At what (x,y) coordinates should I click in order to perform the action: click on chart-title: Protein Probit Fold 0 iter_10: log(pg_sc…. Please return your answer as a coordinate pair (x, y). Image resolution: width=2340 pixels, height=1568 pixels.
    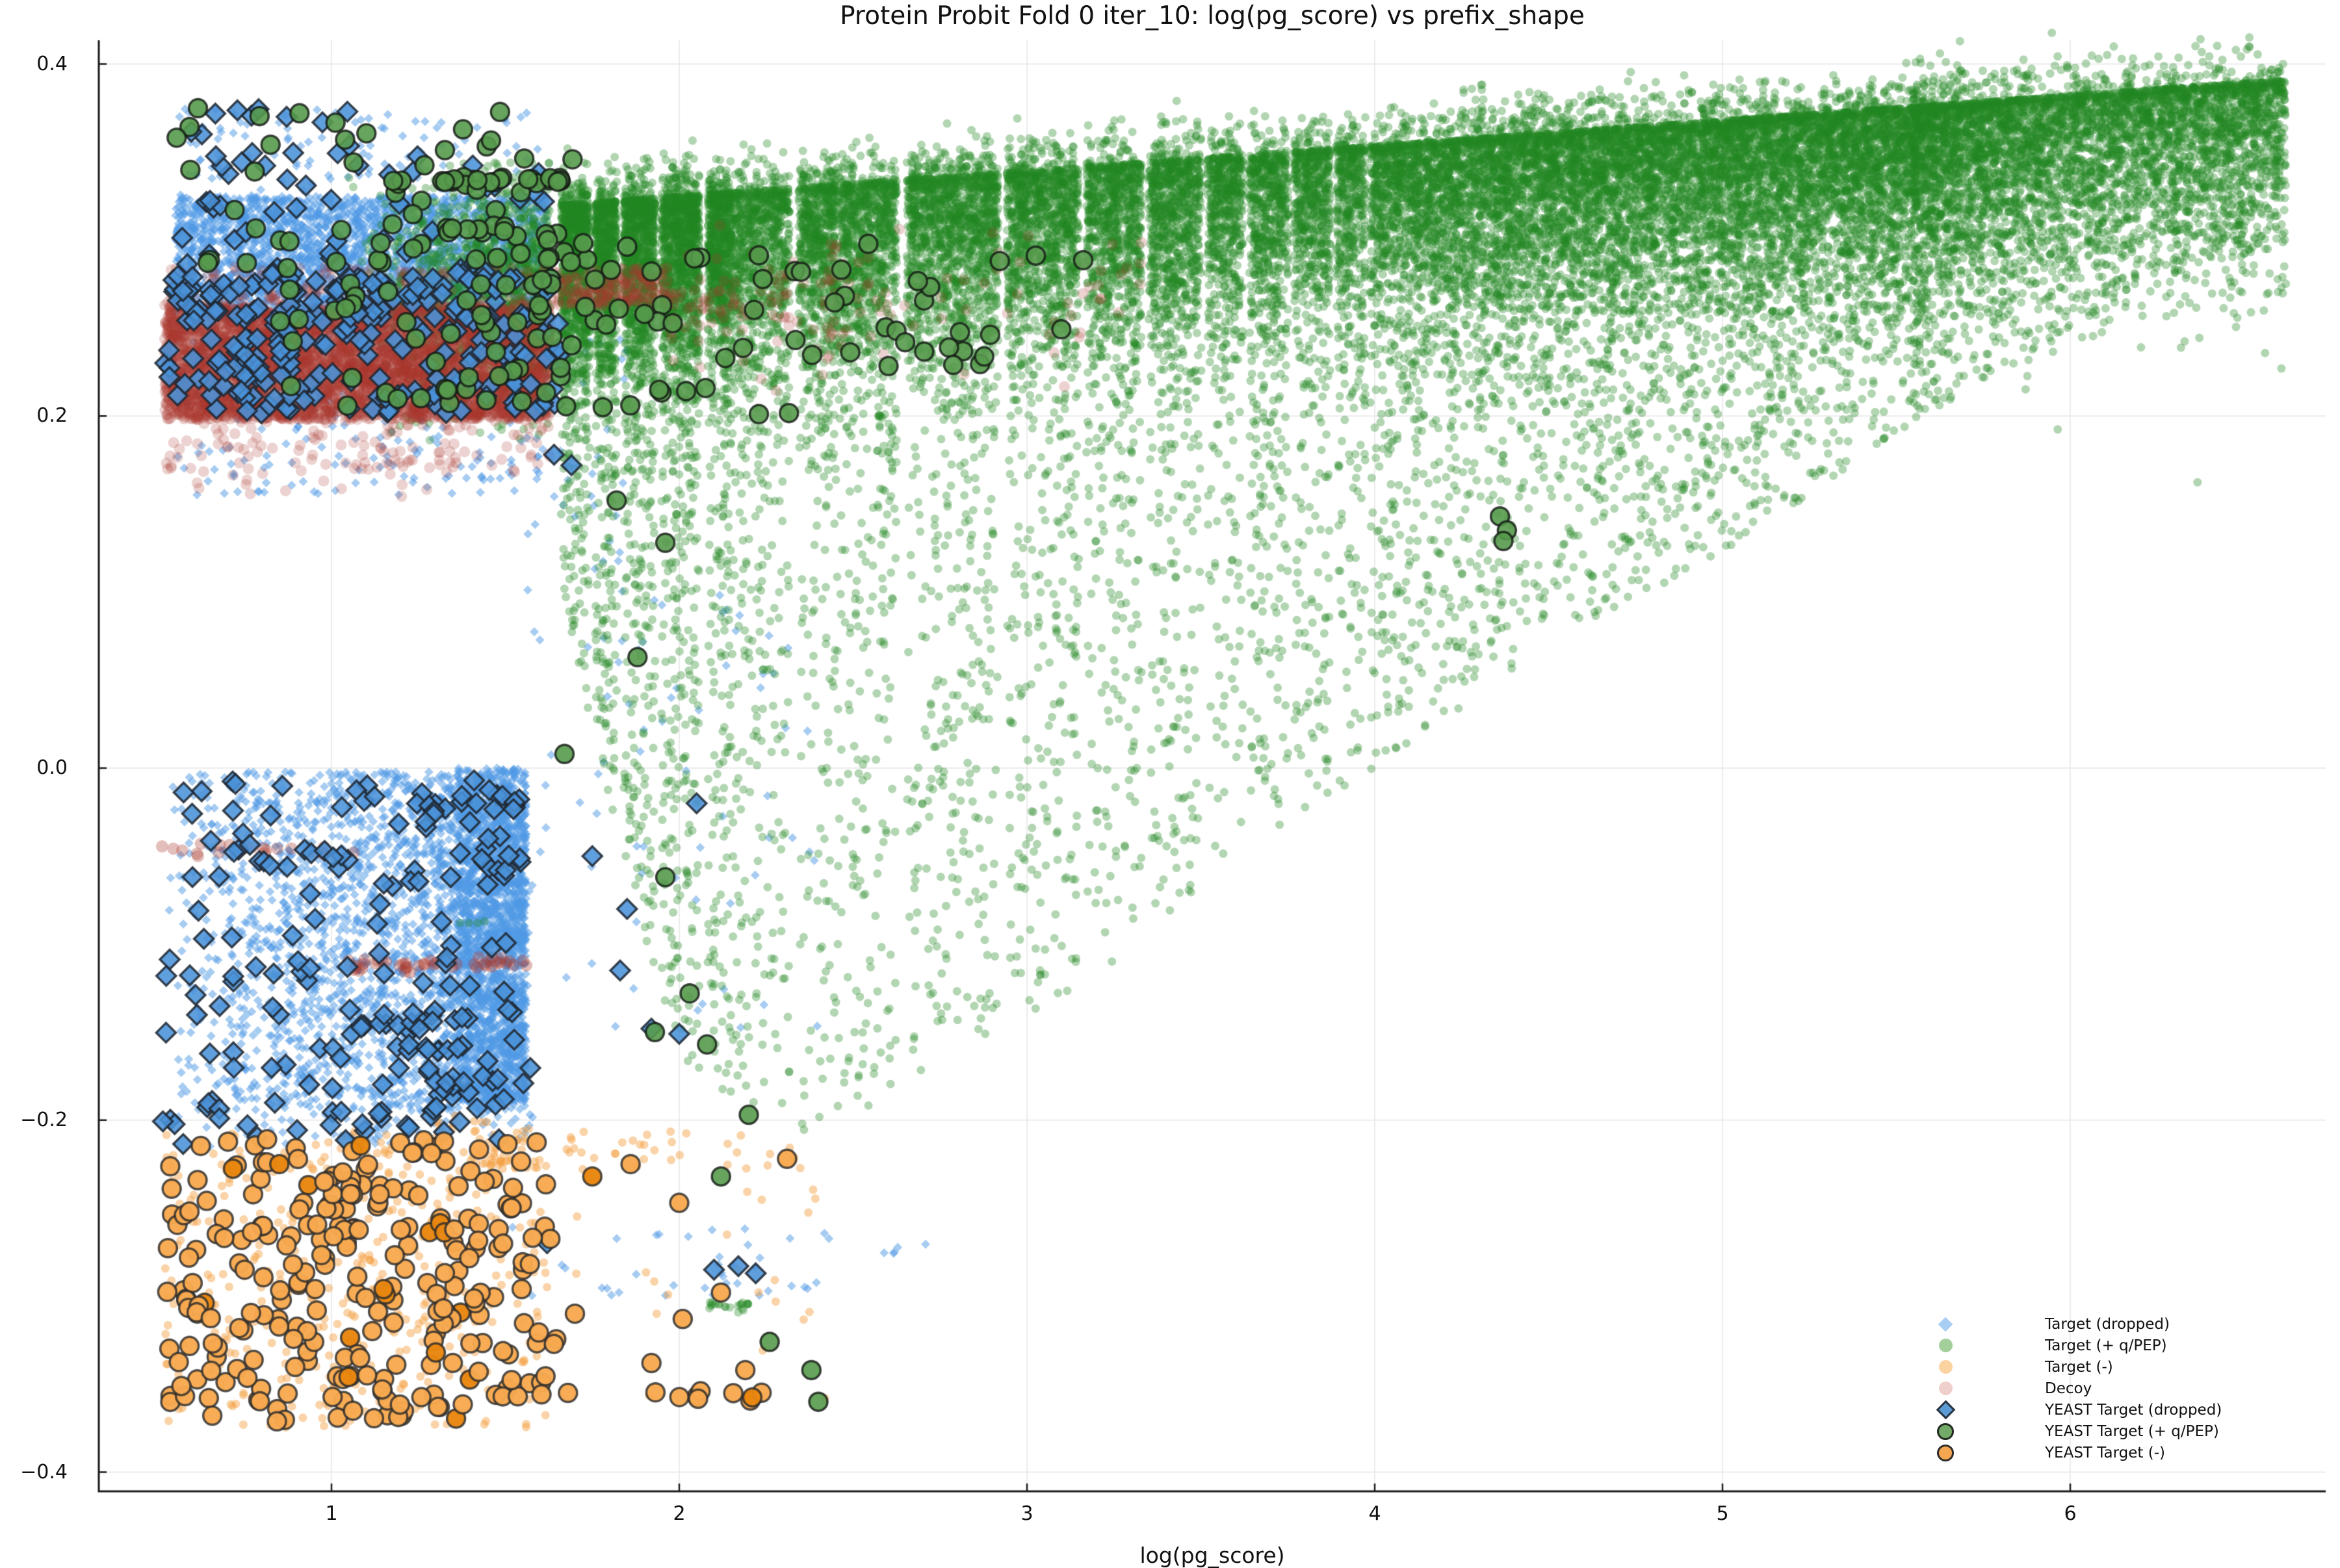
    Looking at the image, I should click on (1212, 16).